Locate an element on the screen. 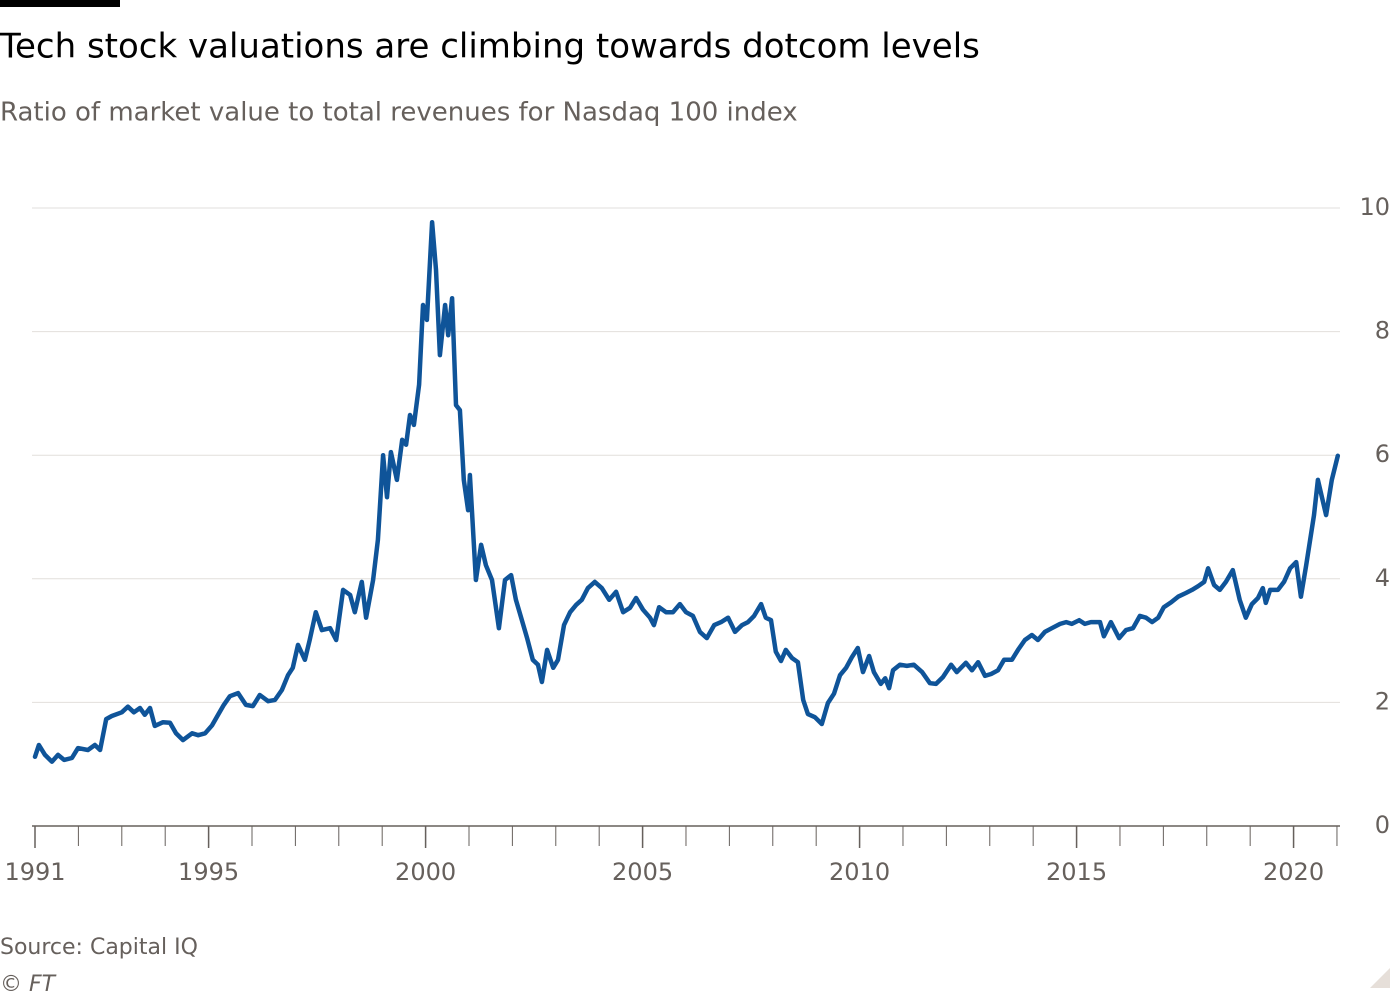 The height and width of the screenshot is (1000, 1400). credit: © FT is located at coordinates (28, 984).